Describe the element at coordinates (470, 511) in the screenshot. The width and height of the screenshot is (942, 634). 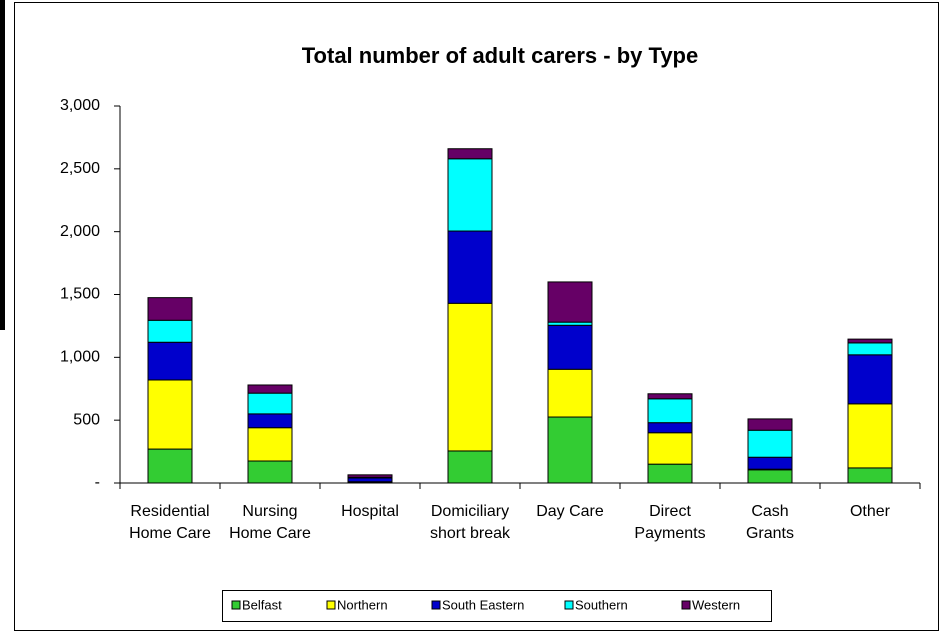
I see `x-tick-label: Domiciliary` at that location.